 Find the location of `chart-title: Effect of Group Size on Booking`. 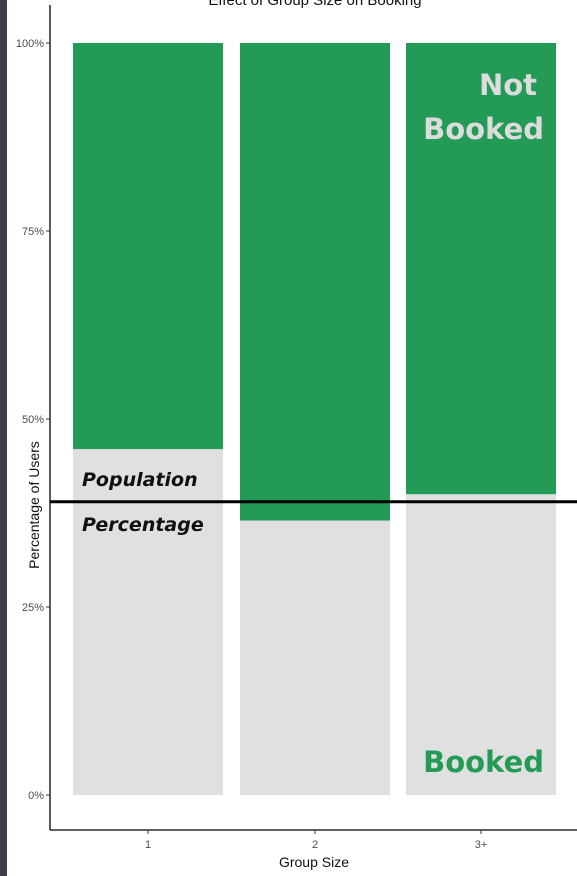

chart-title: Effect of Group Size on Booking is located at coordinates (314, 4).